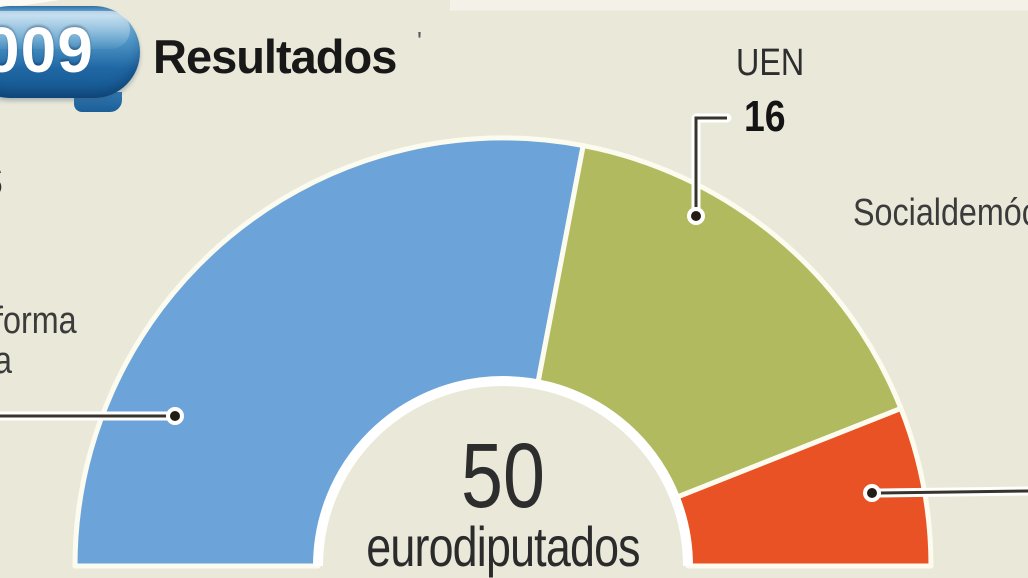 This screenshot has width=1028, height=578. Describe the element at coordinates (503, 476) in the screenshot. I see `total-seats-value: 50` at that location.